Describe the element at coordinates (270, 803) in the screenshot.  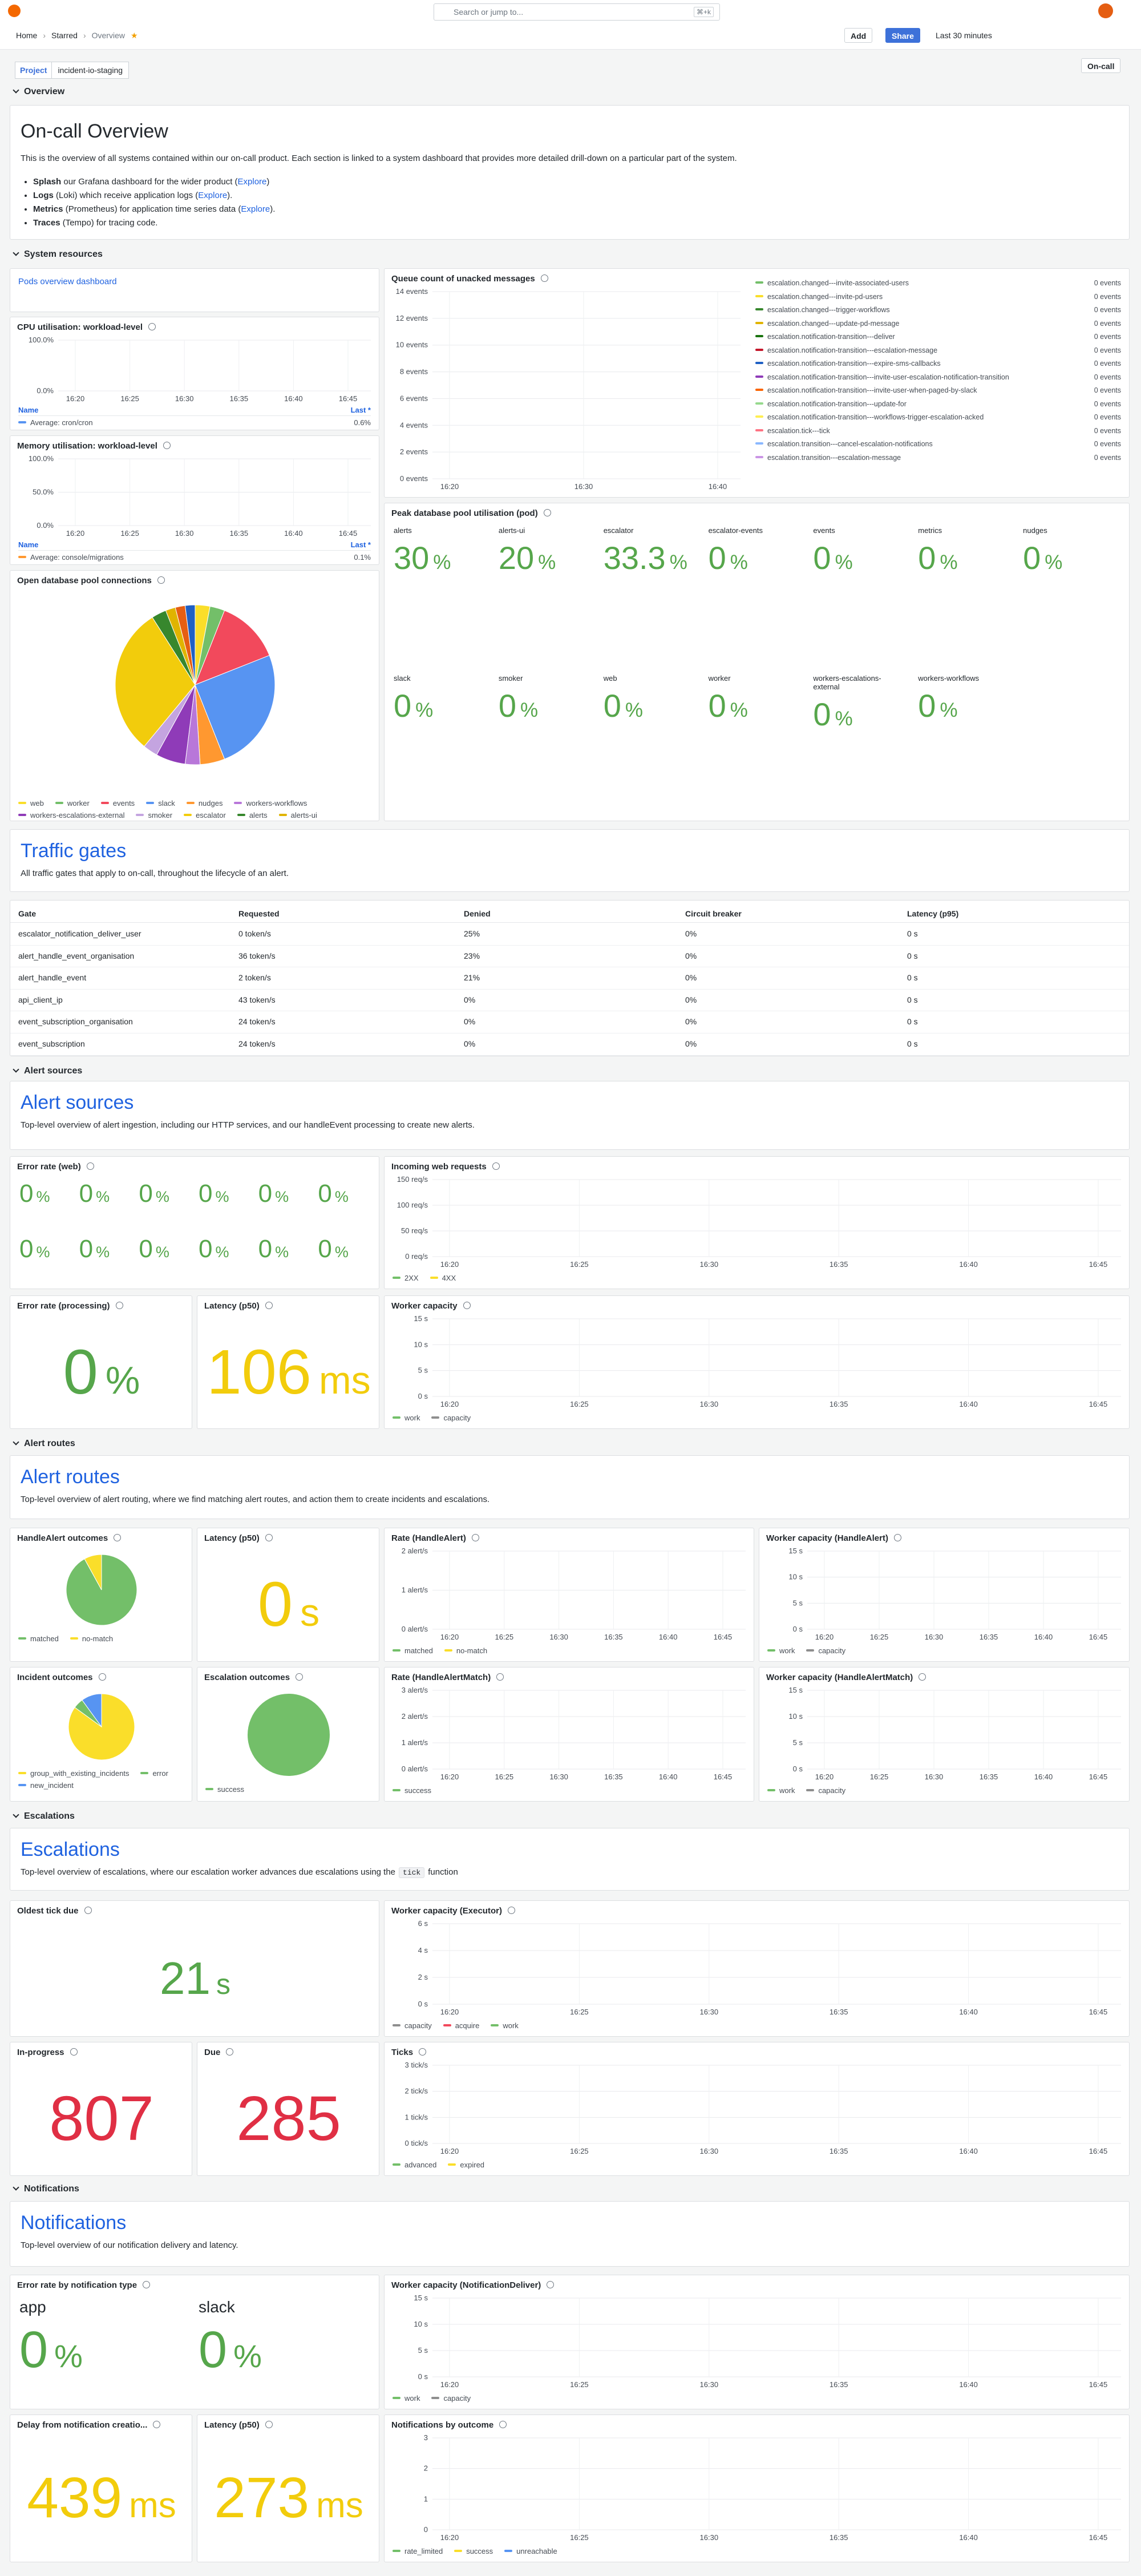
I see `legend-item: workers-workflows` at that location.